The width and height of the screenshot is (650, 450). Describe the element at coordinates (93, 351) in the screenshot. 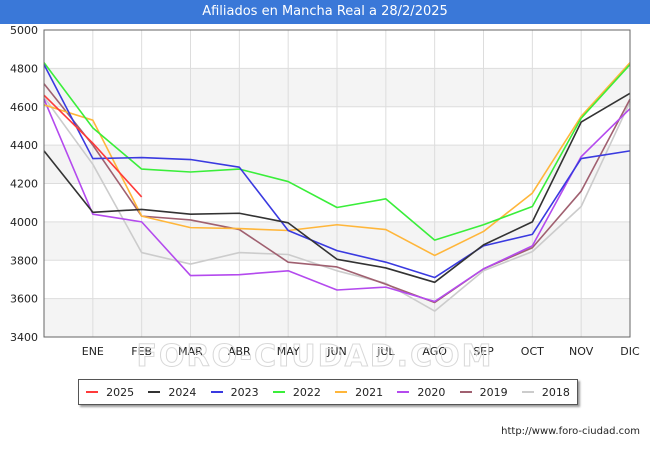

I see `x-tick-label: ENE` at that location.